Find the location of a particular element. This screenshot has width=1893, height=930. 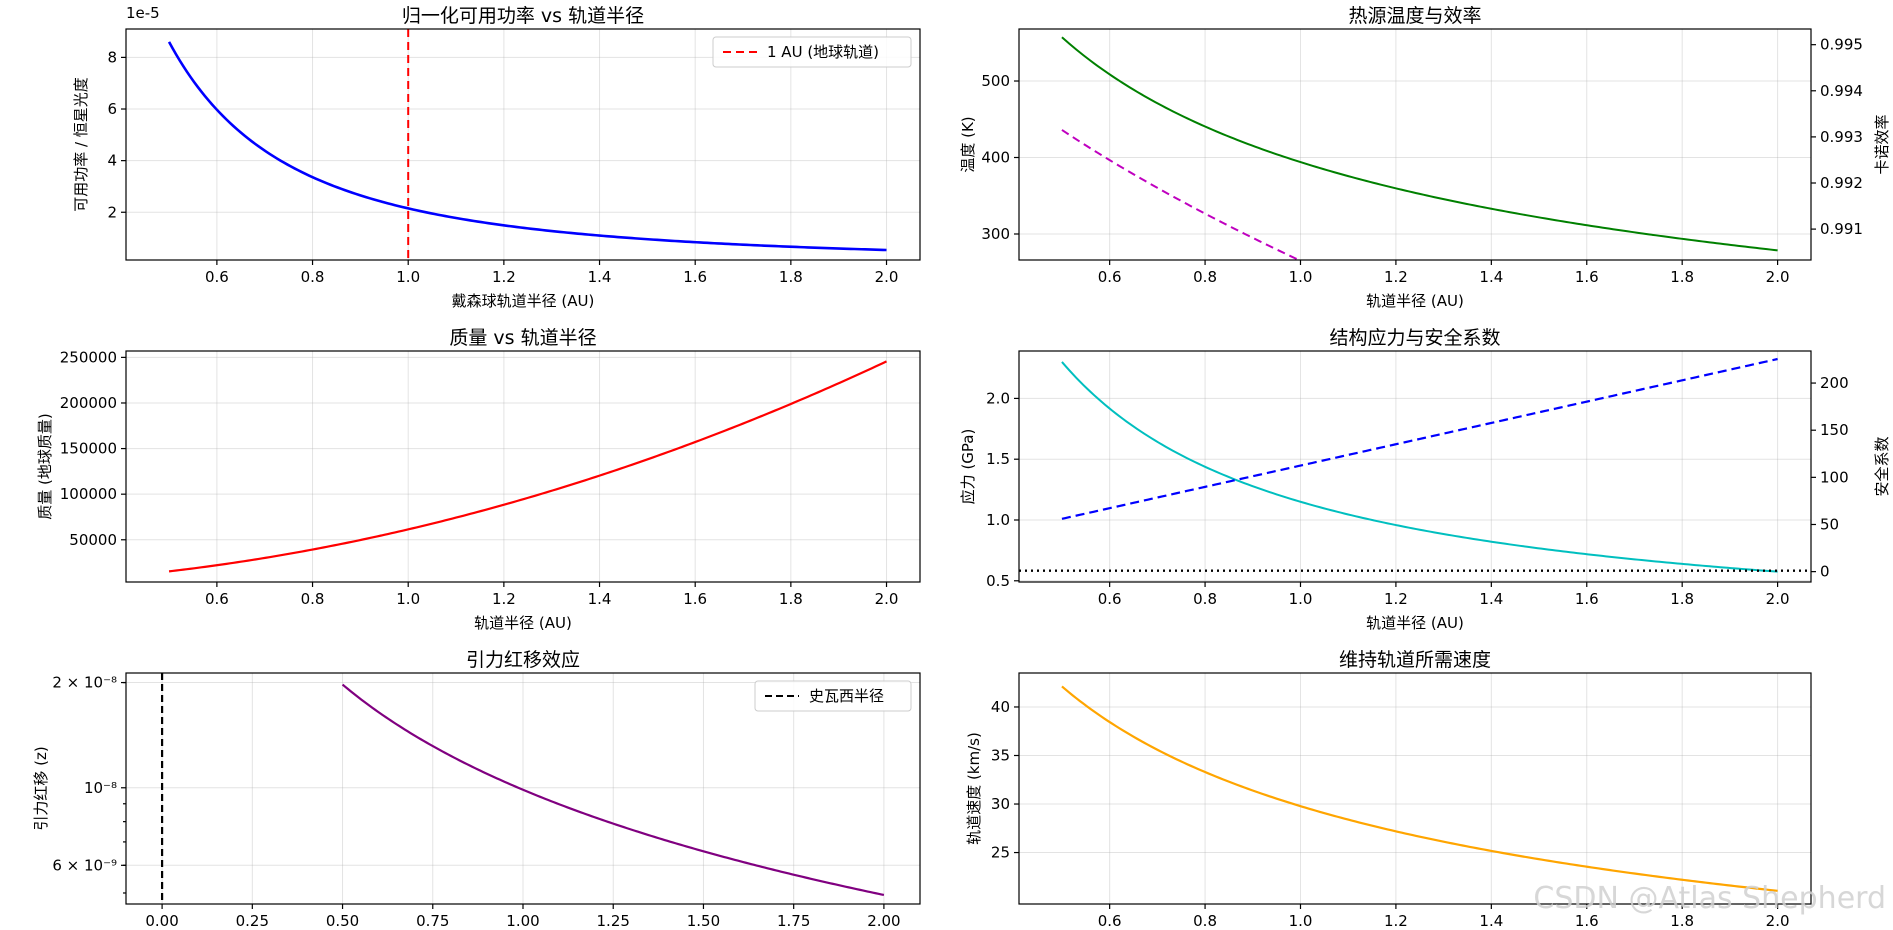

tick-label-y2: 0.991 is located at coordinates (1841, 229).